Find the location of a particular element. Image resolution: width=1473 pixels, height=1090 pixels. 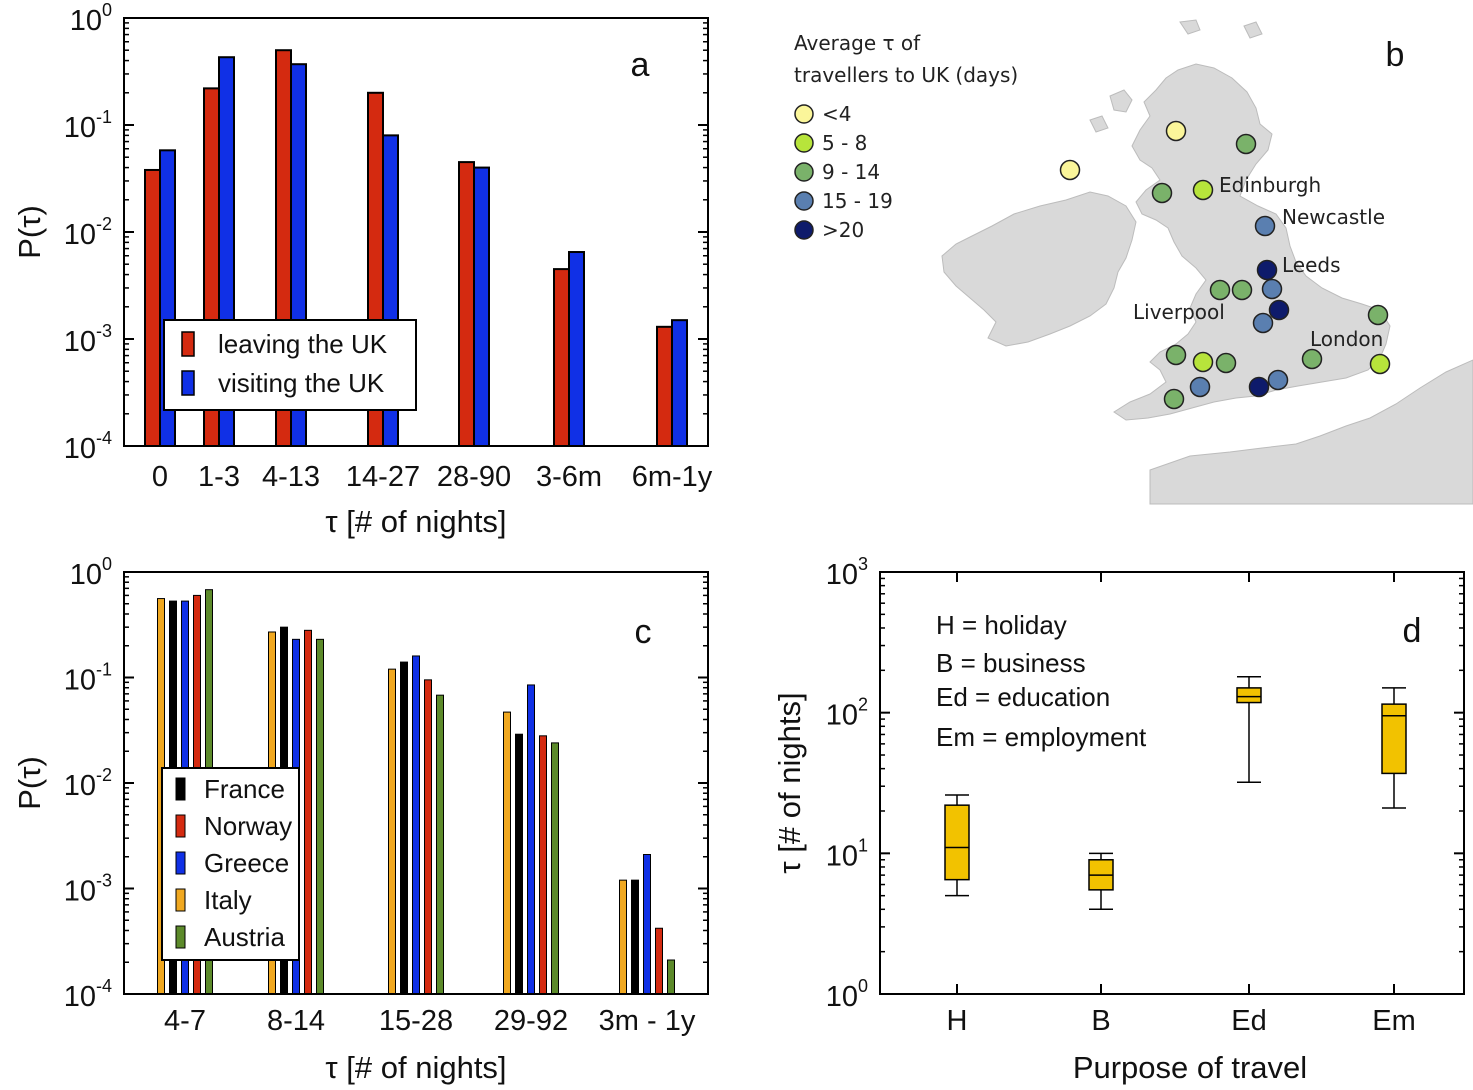

y-tick-label: 10⁻² is located at coordinates (88, 232).